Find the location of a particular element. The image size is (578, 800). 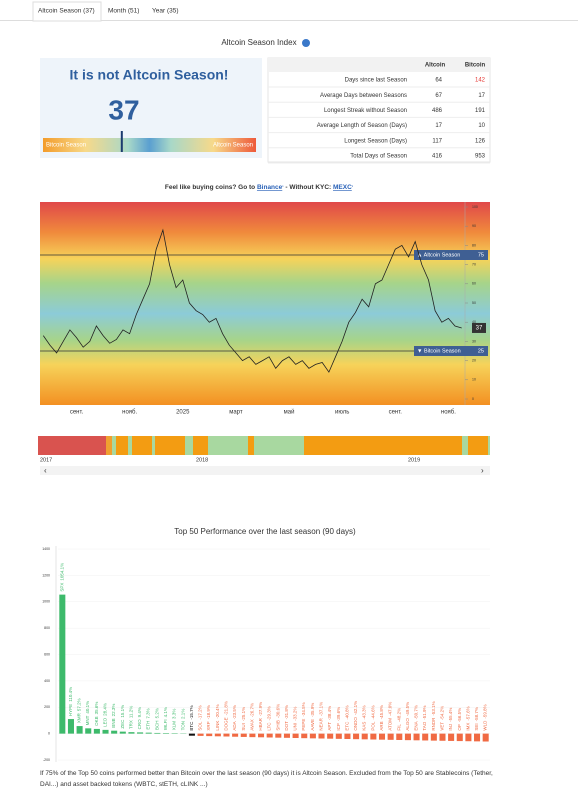

bar-value-label: -54.2% is located at coordinates (442, 713).